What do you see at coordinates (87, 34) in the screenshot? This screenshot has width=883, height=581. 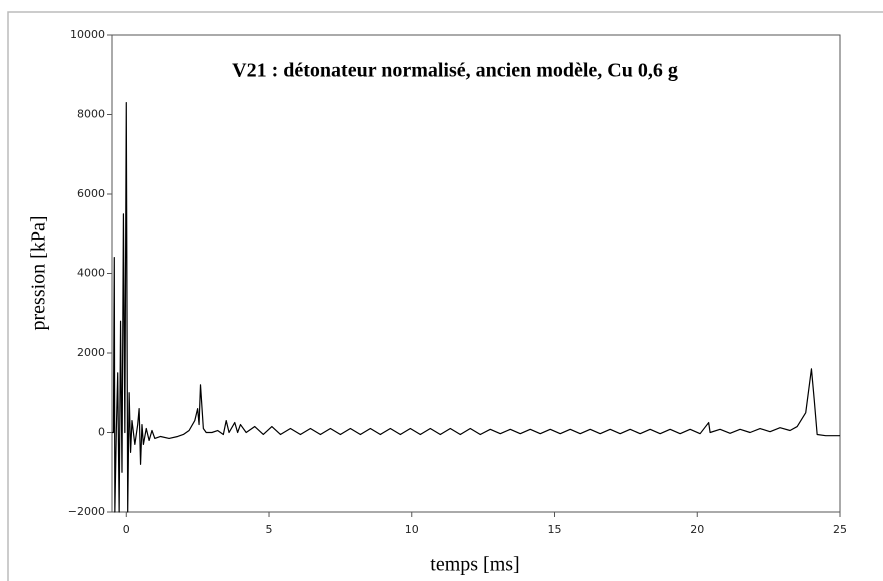 I see `y-tick-label: 10000` at bounding box center [87, 34].